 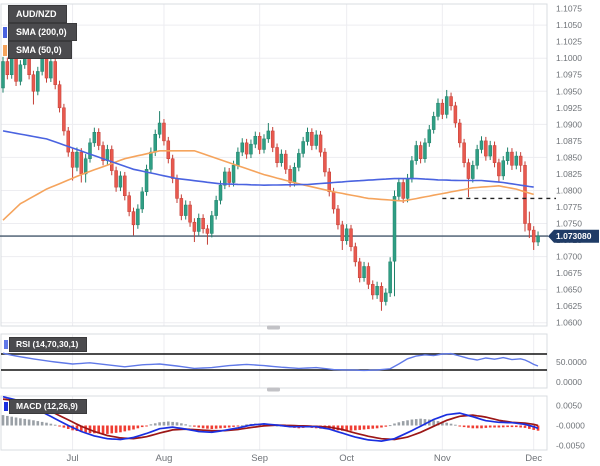 What do you see at coordinates (569, 108) in the screenshot?
I see `svg-text: 1.0925` at bounding box center [569, 108].